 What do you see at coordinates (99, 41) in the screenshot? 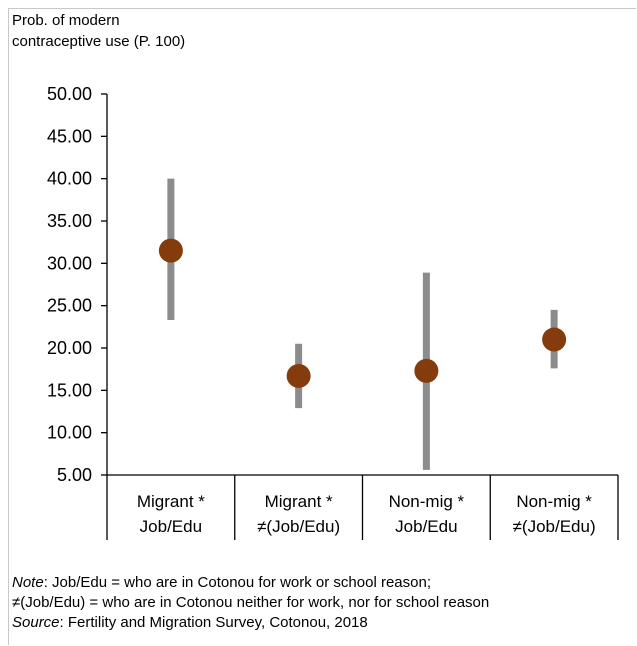
I see `y-axis-title-line-2: contraceptive use (P. 100)` at bounding box center [99, 41].